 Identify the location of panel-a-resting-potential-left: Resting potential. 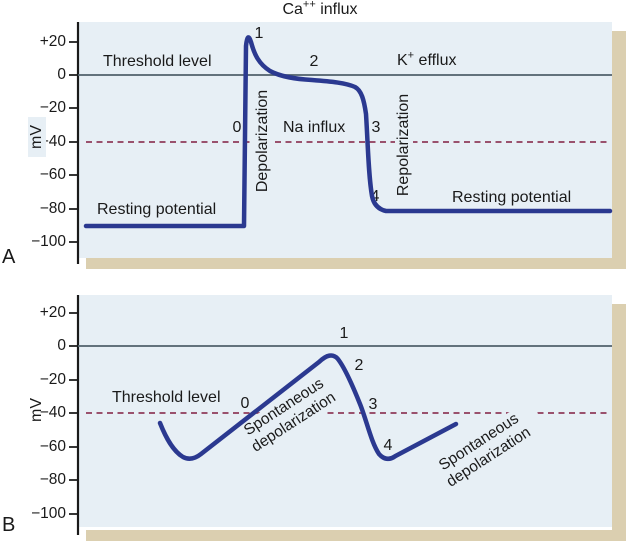
(157, 209).